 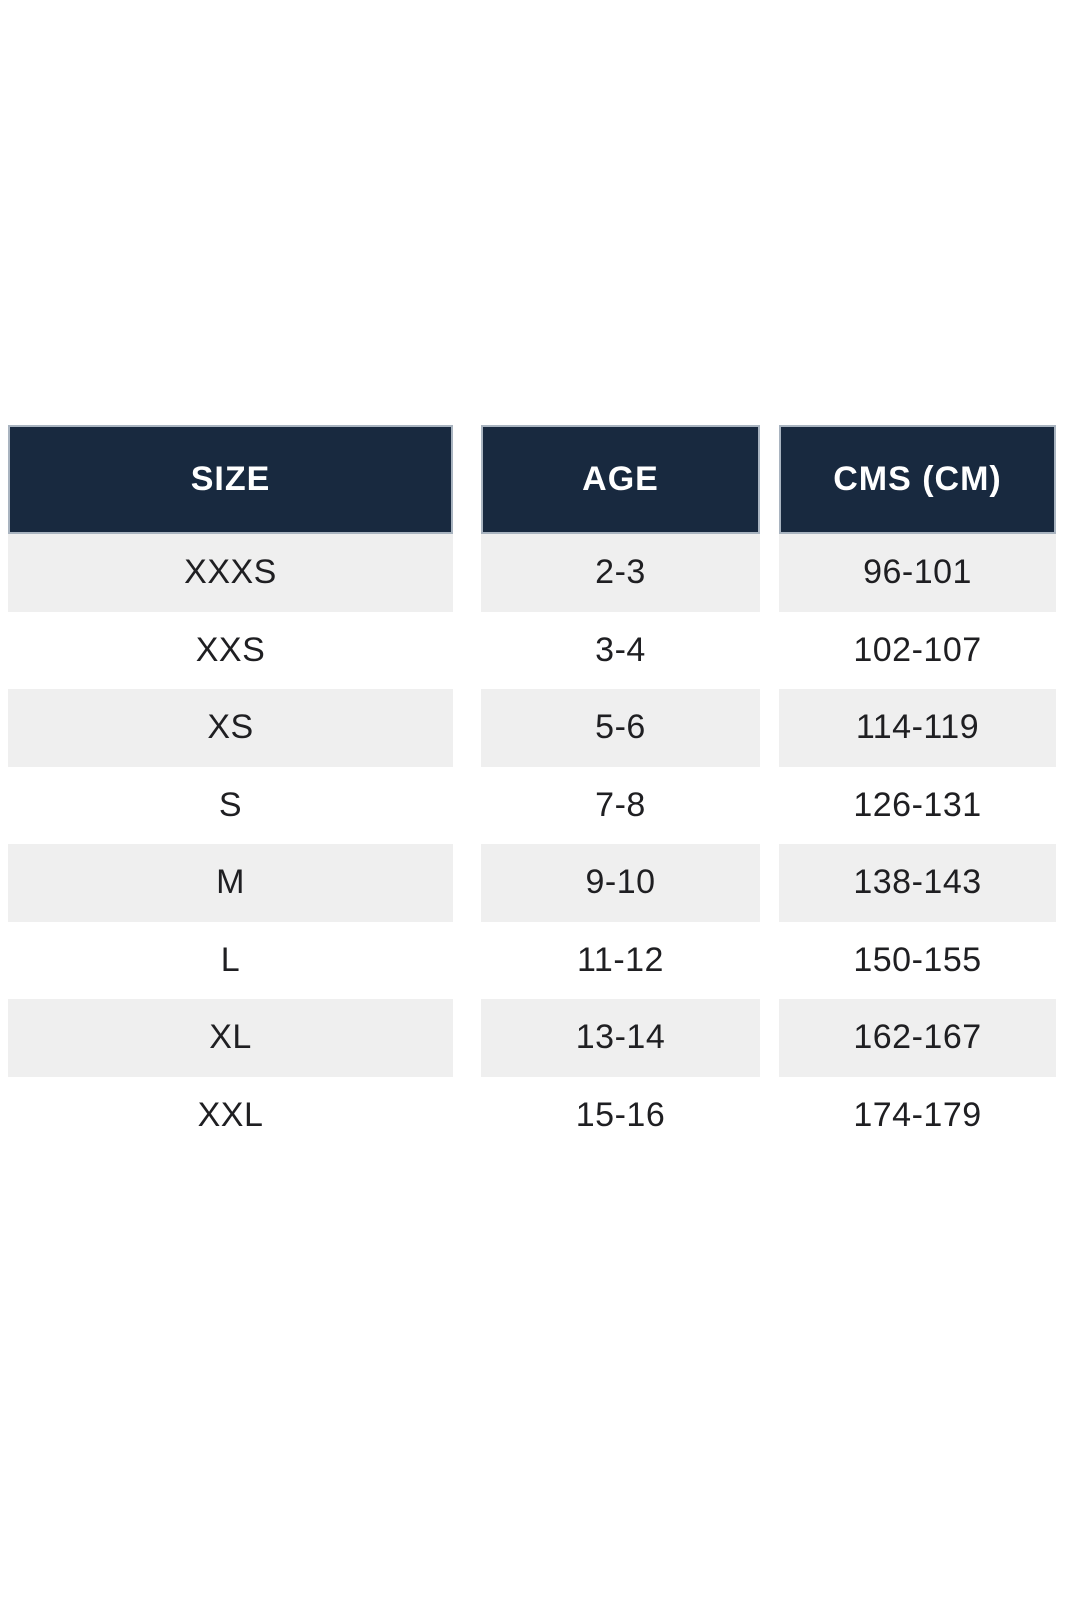 What do you see at coordinates (620, 650) in the screenshot?
I see `table-cell: 3-4` at bounding box center [620, 650].